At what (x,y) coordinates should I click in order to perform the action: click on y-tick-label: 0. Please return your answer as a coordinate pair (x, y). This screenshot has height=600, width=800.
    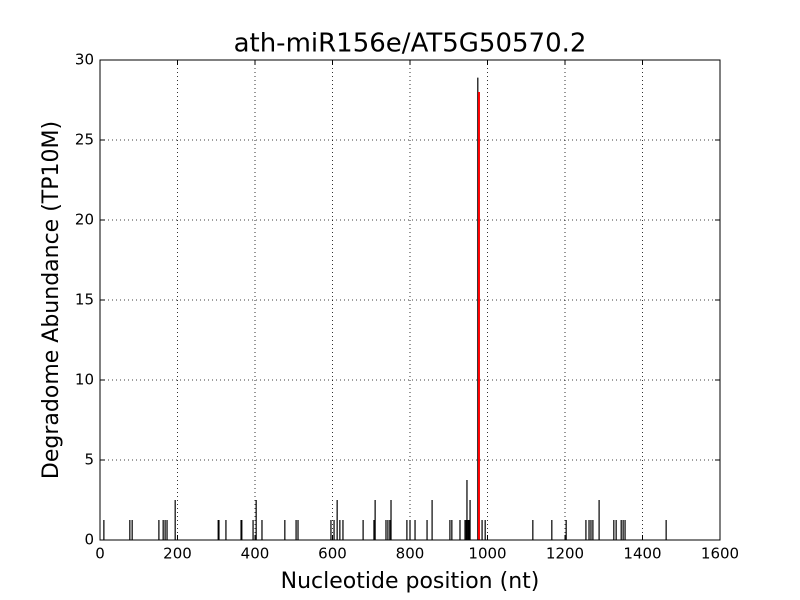
    Looking at the image, I should click on (89, 540).